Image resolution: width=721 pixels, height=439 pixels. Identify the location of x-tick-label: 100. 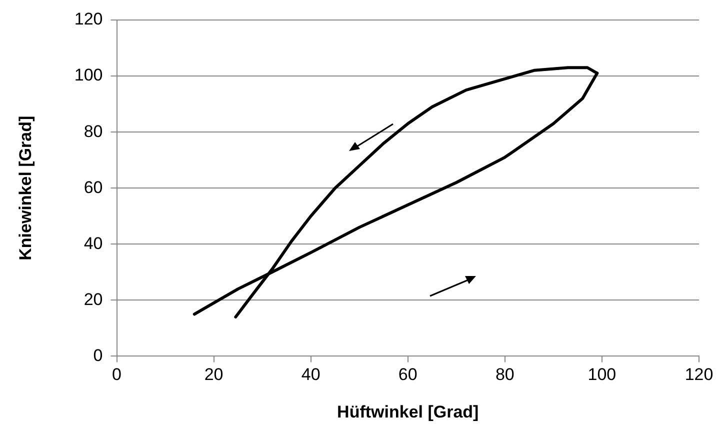
(602, 374).